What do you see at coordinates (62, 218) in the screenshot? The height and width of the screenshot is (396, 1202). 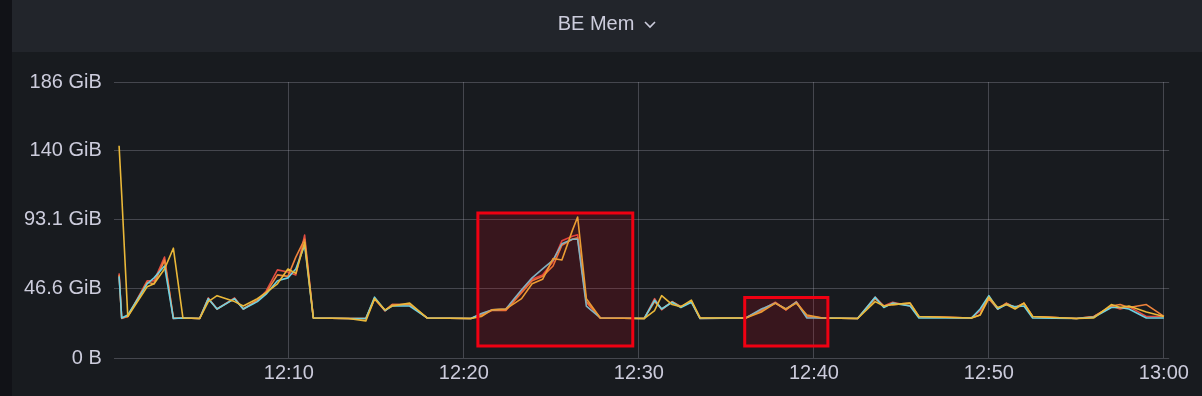 I see `y-tick-label: 93.1 GiB` at bounding box center [62, 218].